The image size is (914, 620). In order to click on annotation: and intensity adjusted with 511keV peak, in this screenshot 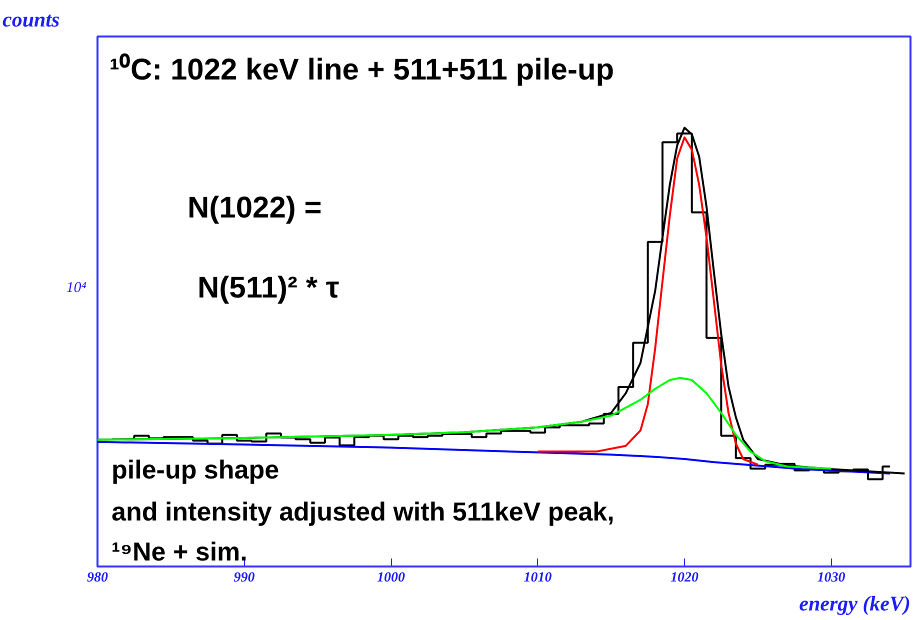, I will do `click(363, 511)`.